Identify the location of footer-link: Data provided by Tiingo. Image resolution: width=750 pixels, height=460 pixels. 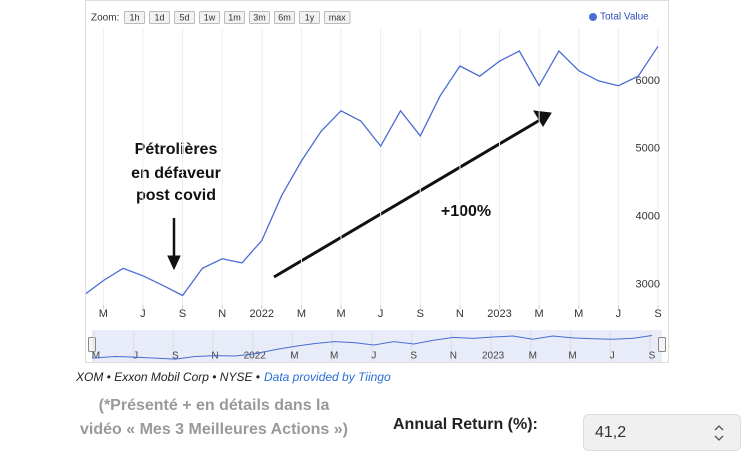
(327, 377).